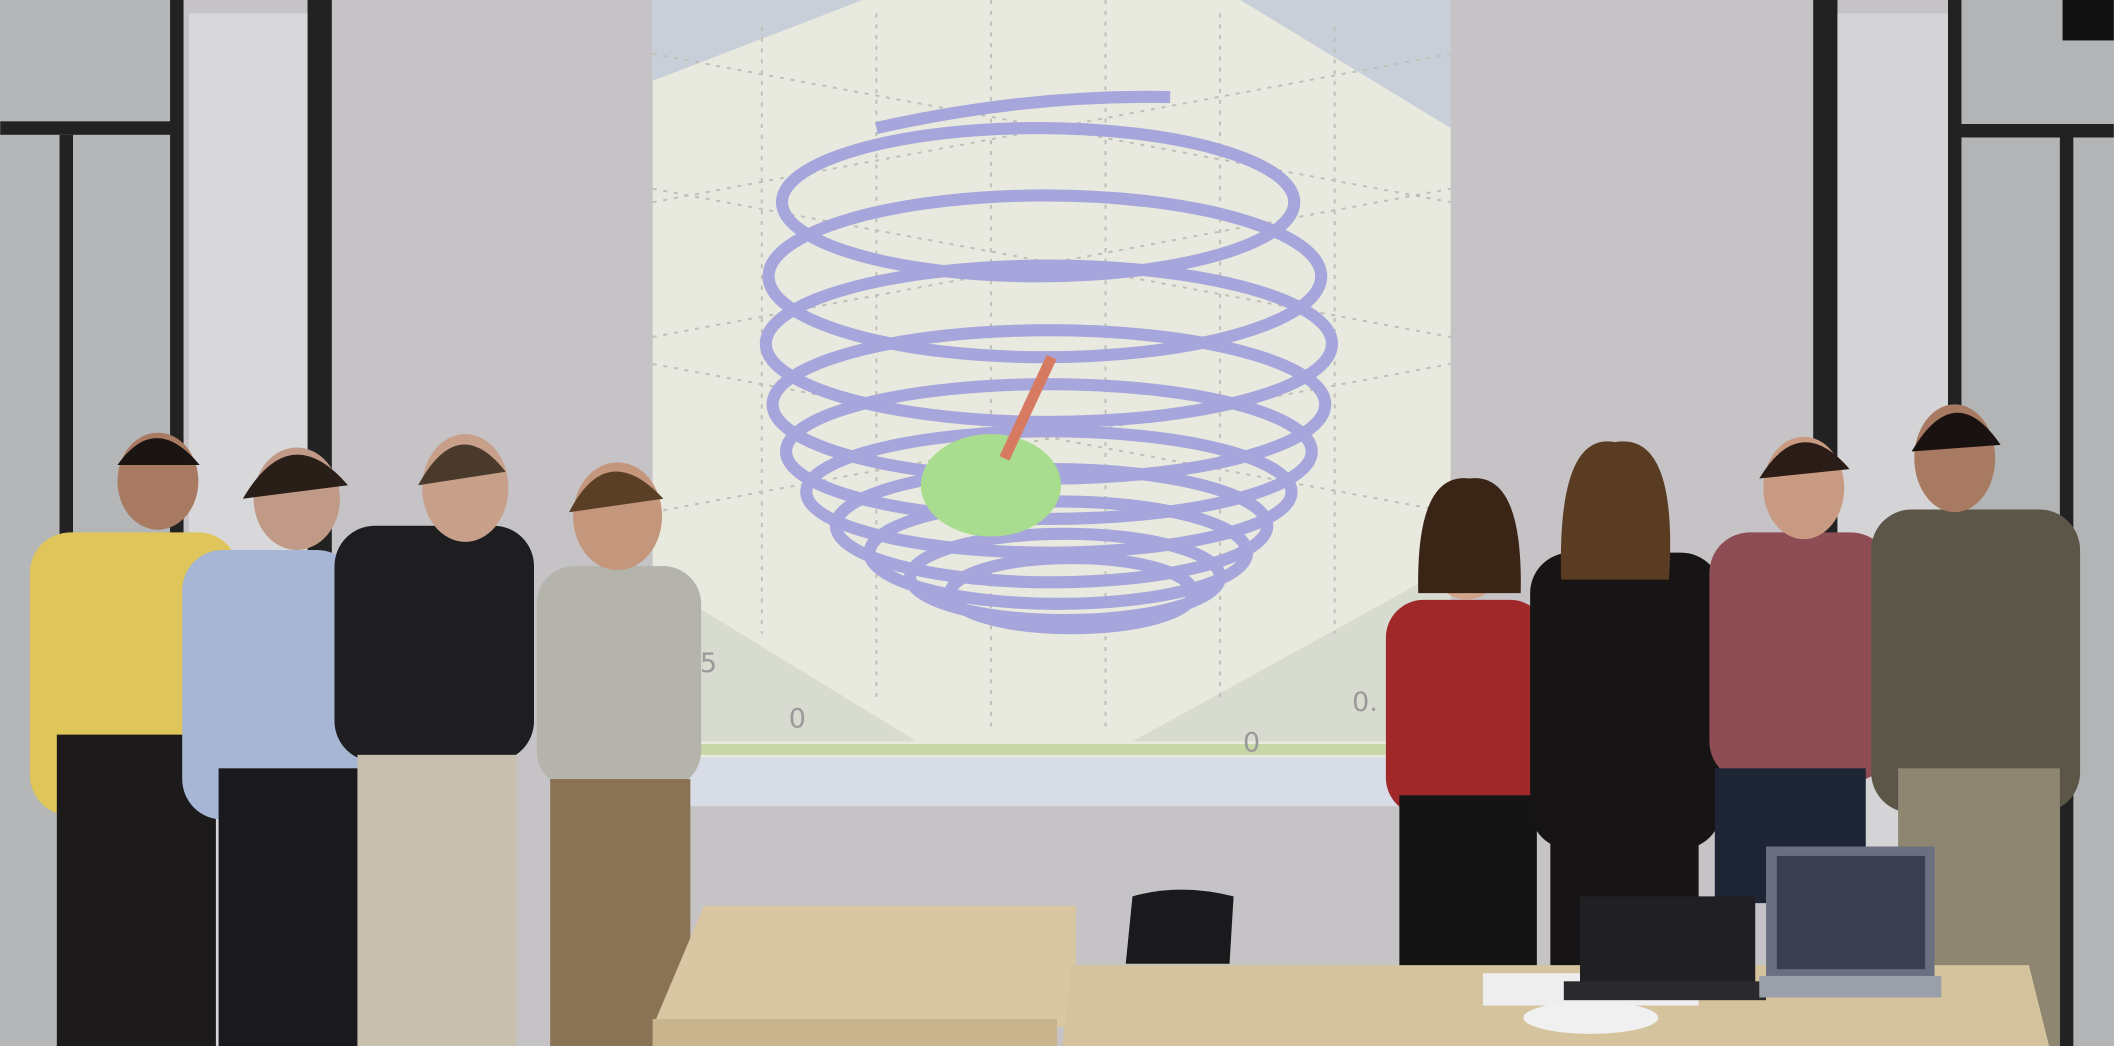 The height and width of the screenshot is (1046, 2114). Describe the element at coordinates (1051, 782) in the screenshot. I see `status-bar` at that location.